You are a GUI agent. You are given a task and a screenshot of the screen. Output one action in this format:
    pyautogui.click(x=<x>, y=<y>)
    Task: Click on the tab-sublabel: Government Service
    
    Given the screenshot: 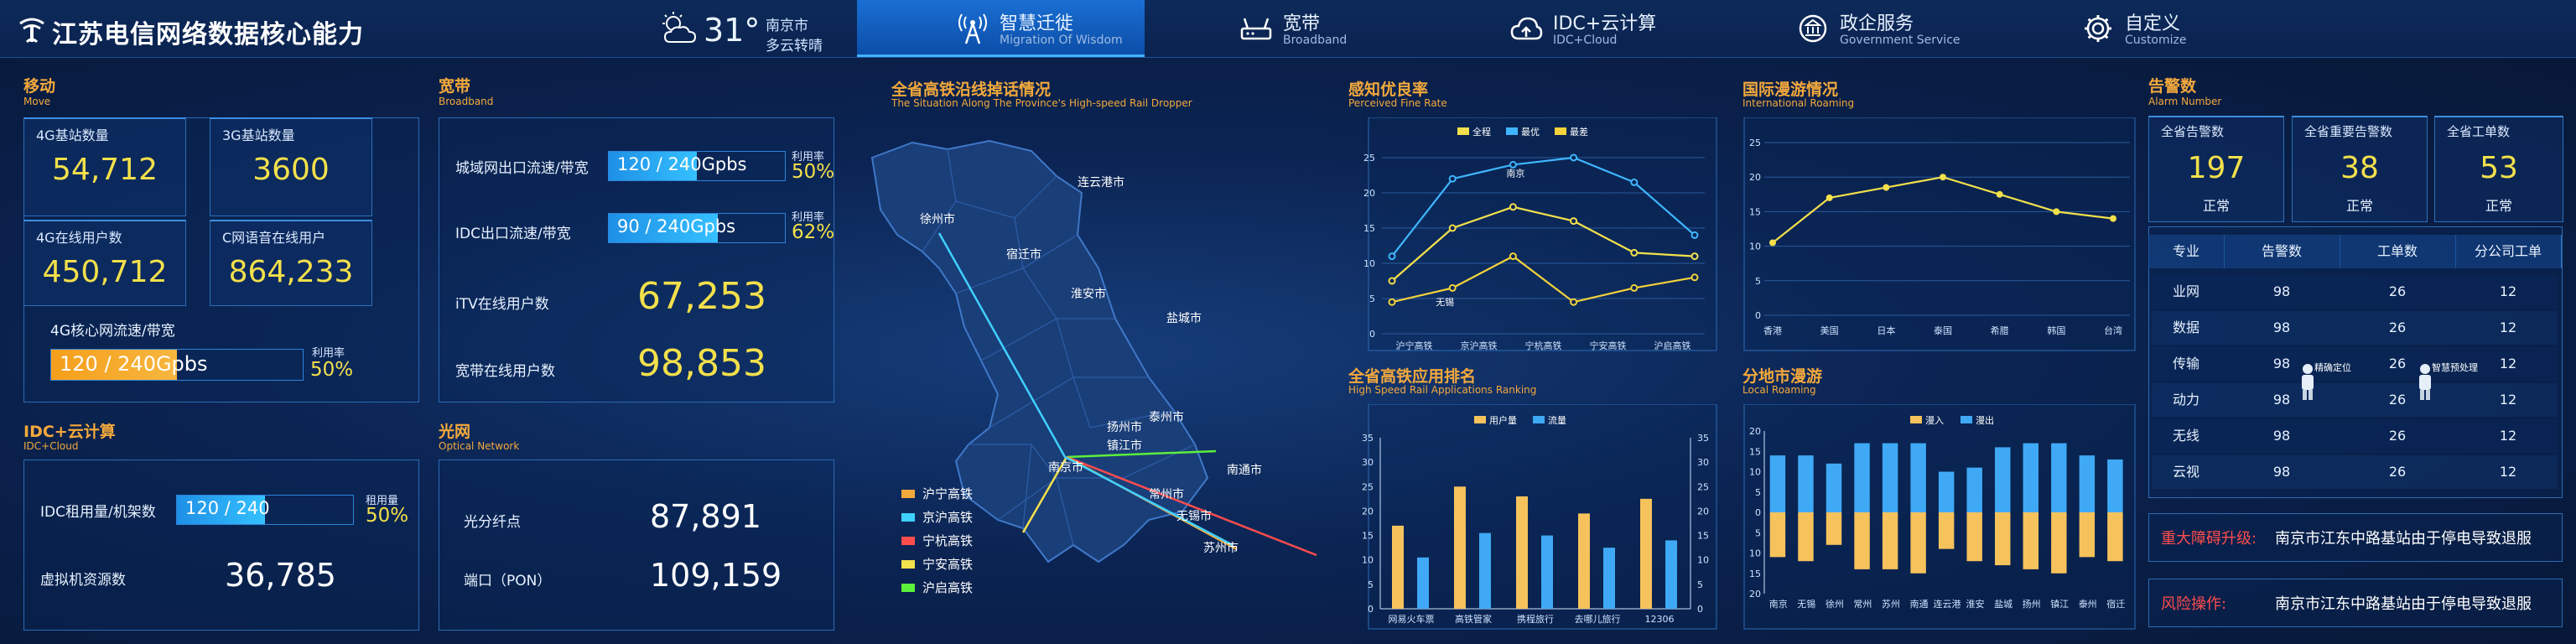 What is the action you would take?
    pyautogui.click(x=1900, y=40)
    